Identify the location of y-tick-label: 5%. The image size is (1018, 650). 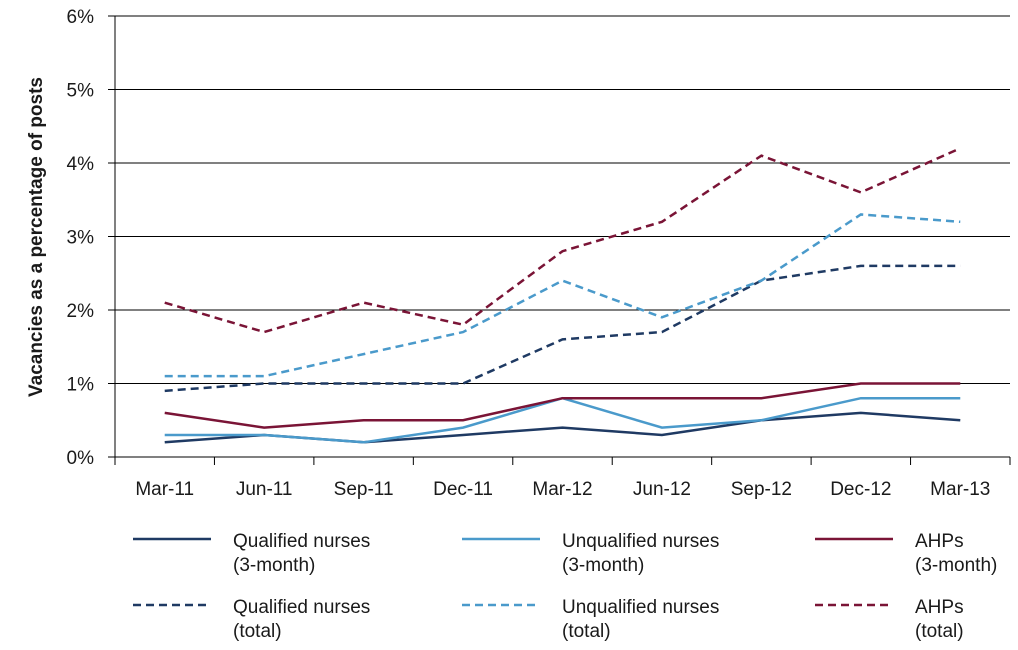
(81, 91).